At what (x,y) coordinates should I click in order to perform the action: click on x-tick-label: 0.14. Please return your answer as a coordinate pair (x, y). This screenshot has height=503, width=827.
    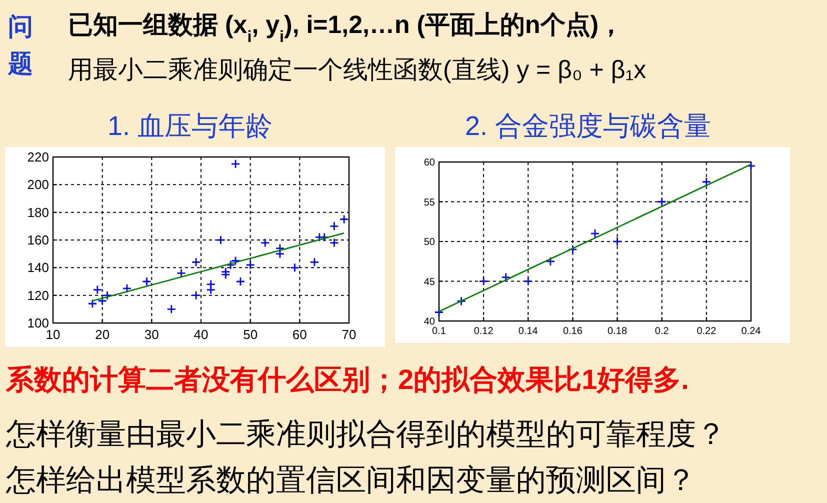
    Looking at the image, I should click on (528, 331).